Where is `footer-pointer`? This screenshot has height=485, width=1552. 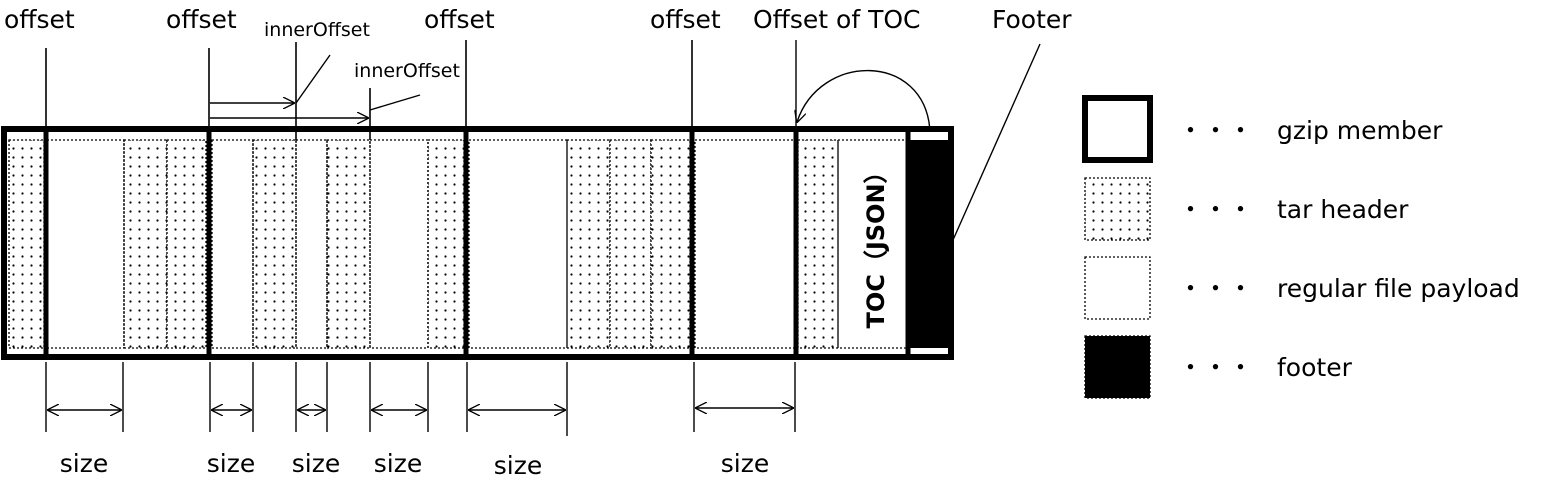 footer-pointer is located at coordinates (996, 142).